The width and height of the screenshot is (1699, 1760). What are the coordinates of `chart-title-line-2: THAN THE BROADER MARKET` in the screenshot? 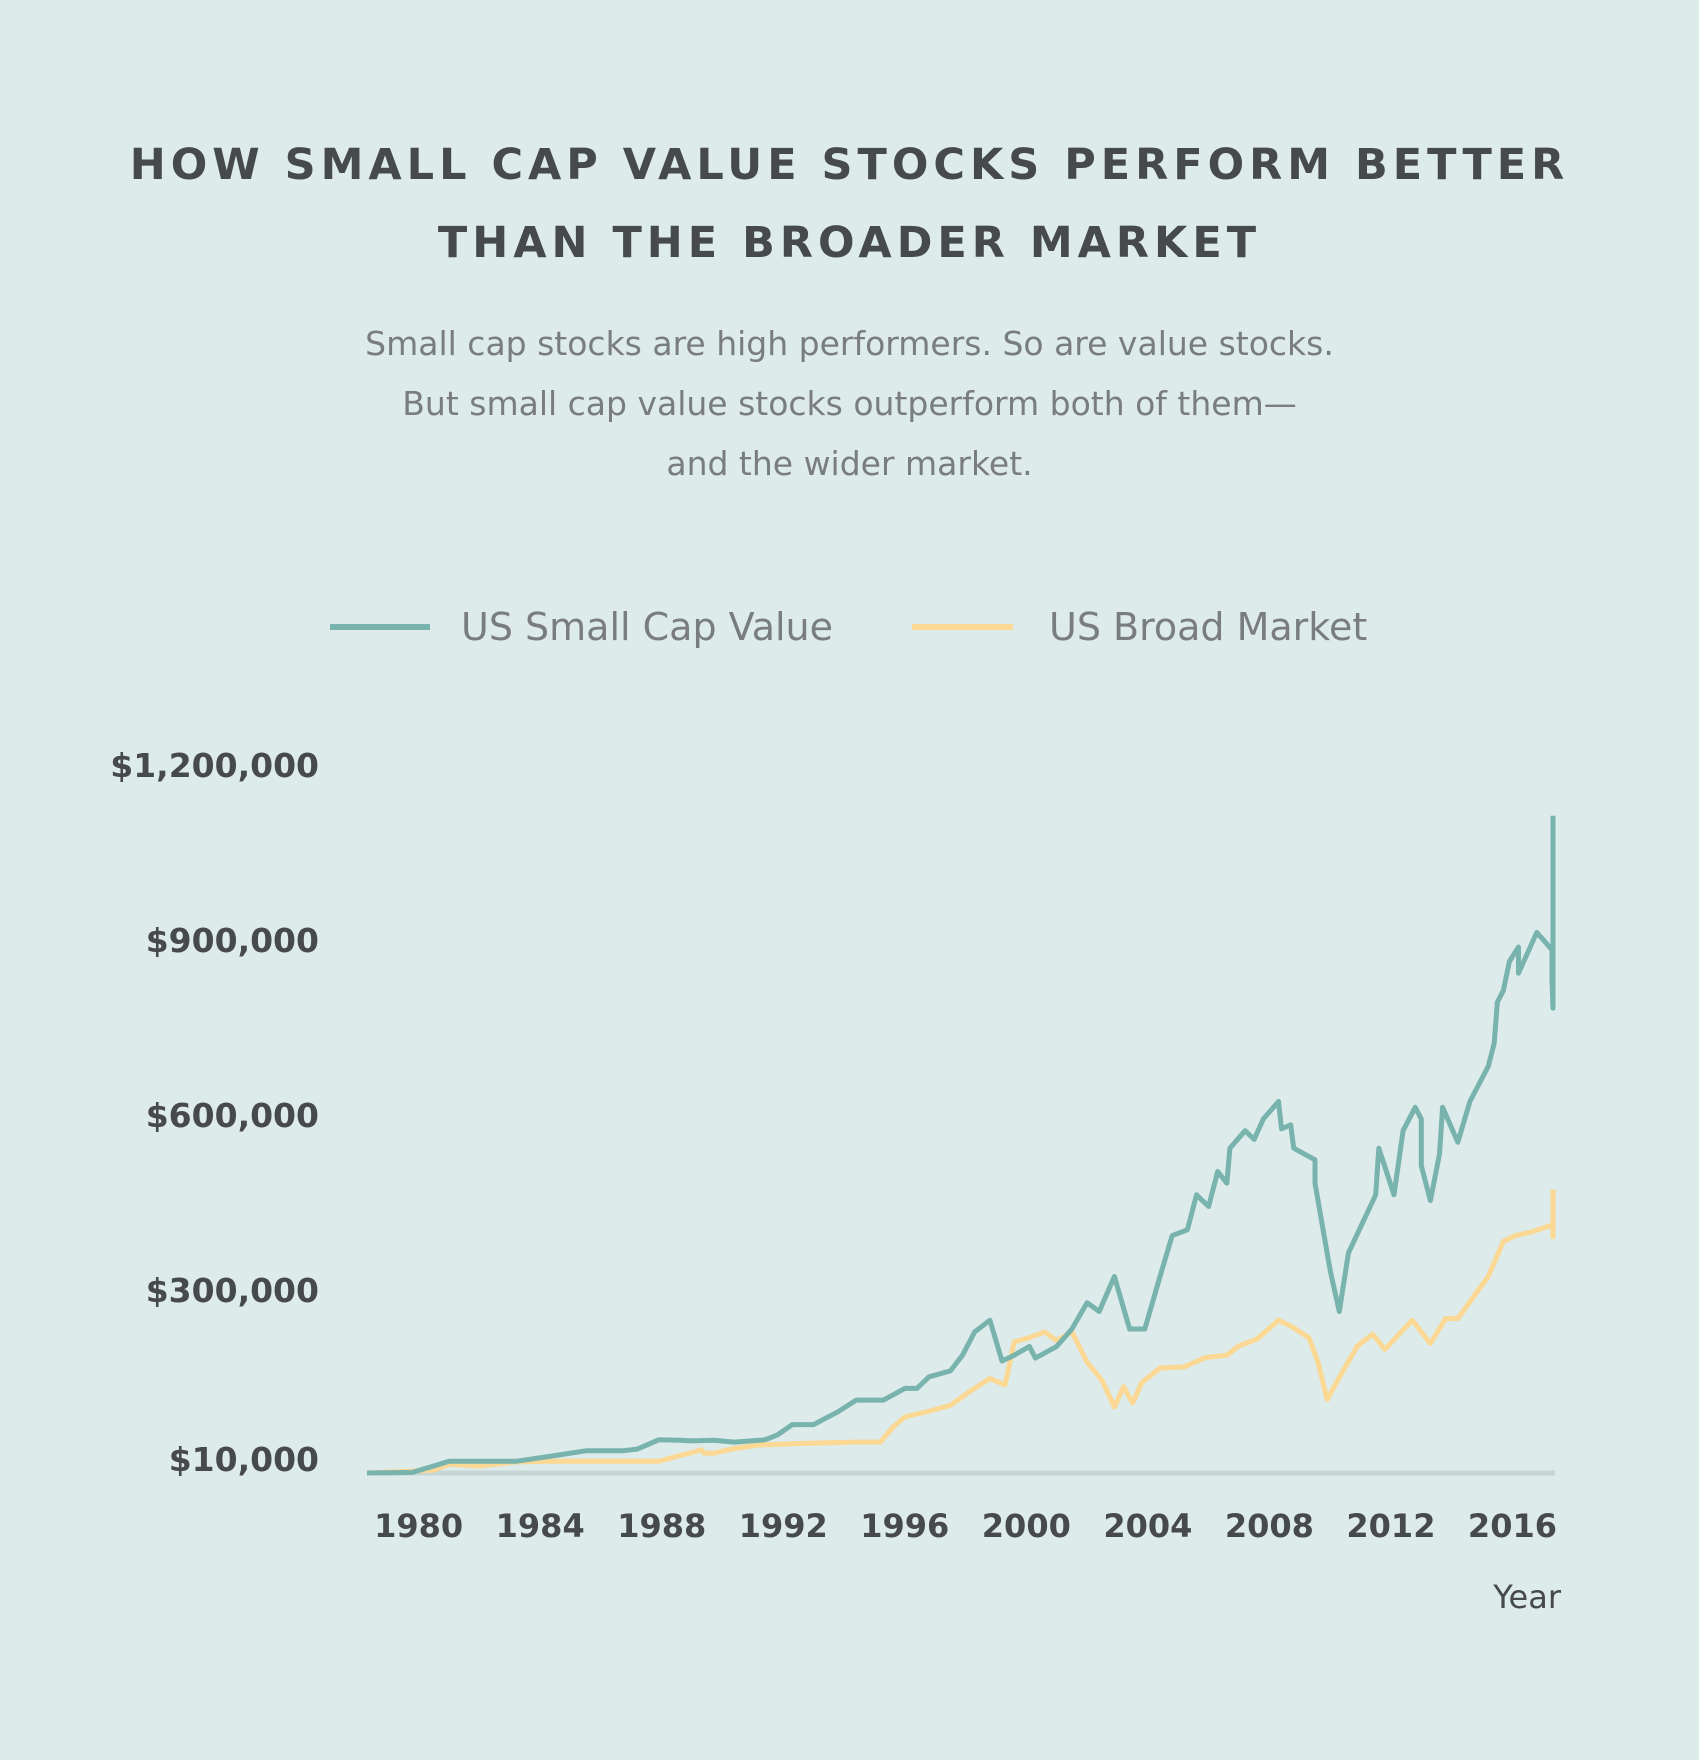 It's located at (849, 243).